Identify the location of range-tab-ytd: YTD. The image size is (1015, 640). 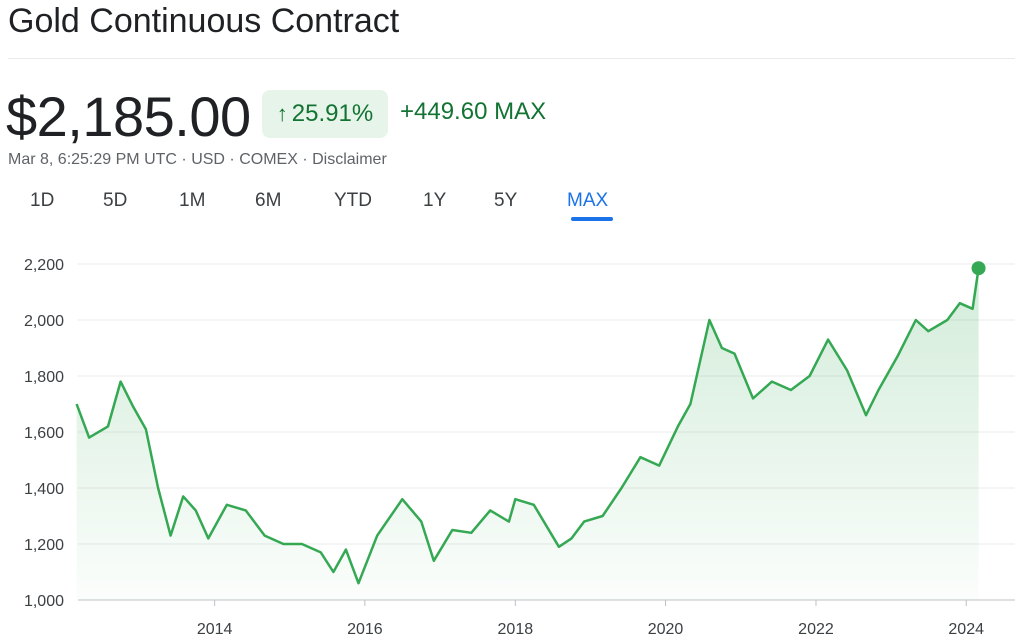
(353, 200).